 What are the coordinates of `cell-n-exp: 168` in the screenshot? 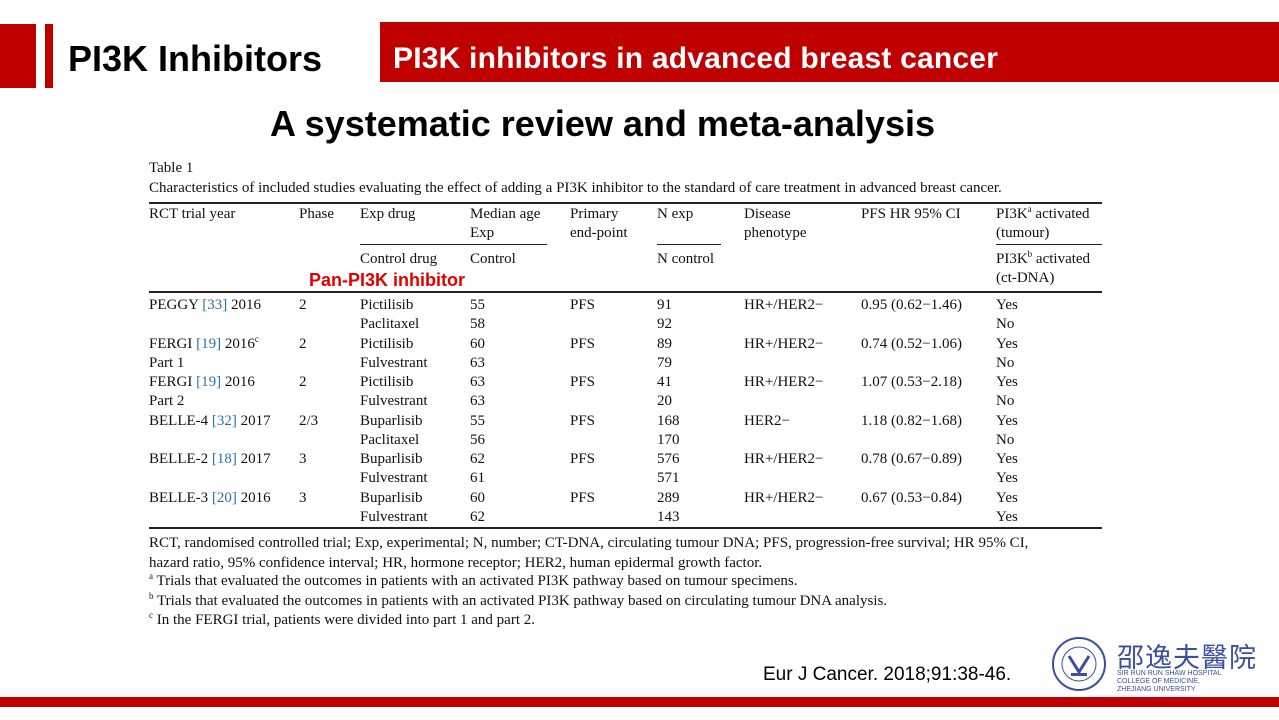 It's located at (668, 420).